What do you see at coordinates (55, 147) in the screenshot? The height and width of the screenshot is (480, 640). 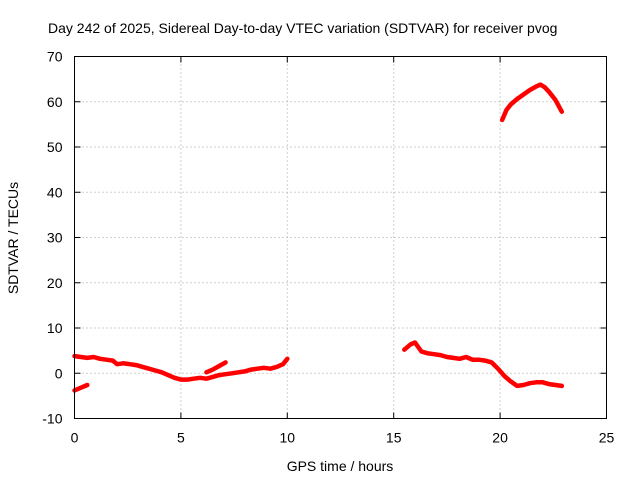 I see `y-tick-label: 50` at bounding box center [55, 147].